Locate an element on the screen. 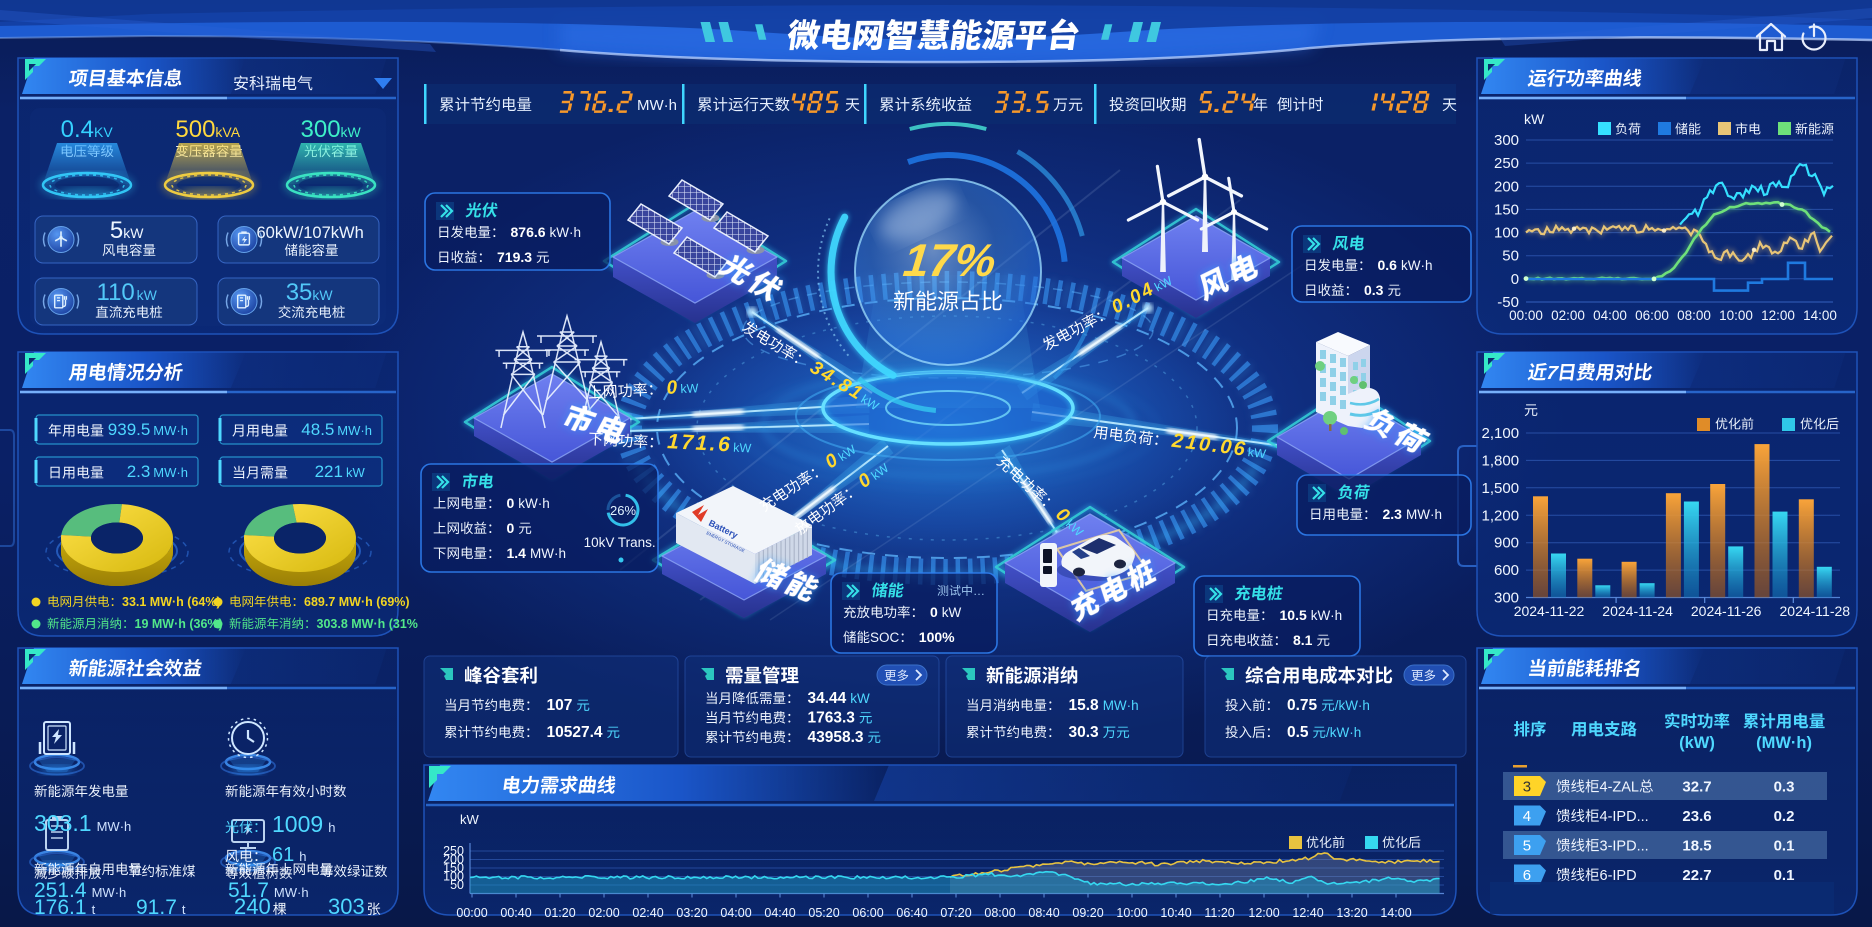  svg-text: 00:40 is located at coordinates (515, 913).